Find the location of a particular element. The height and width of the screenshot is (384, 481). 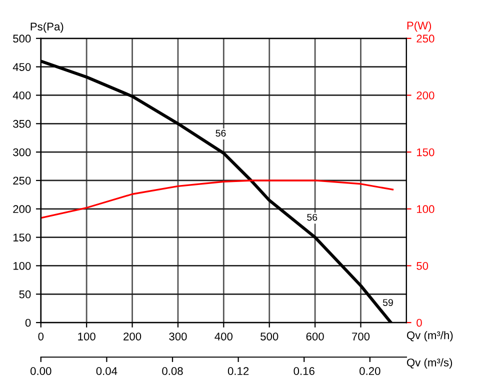

y-tick-label: 500 is located at coordinates (22, 38).